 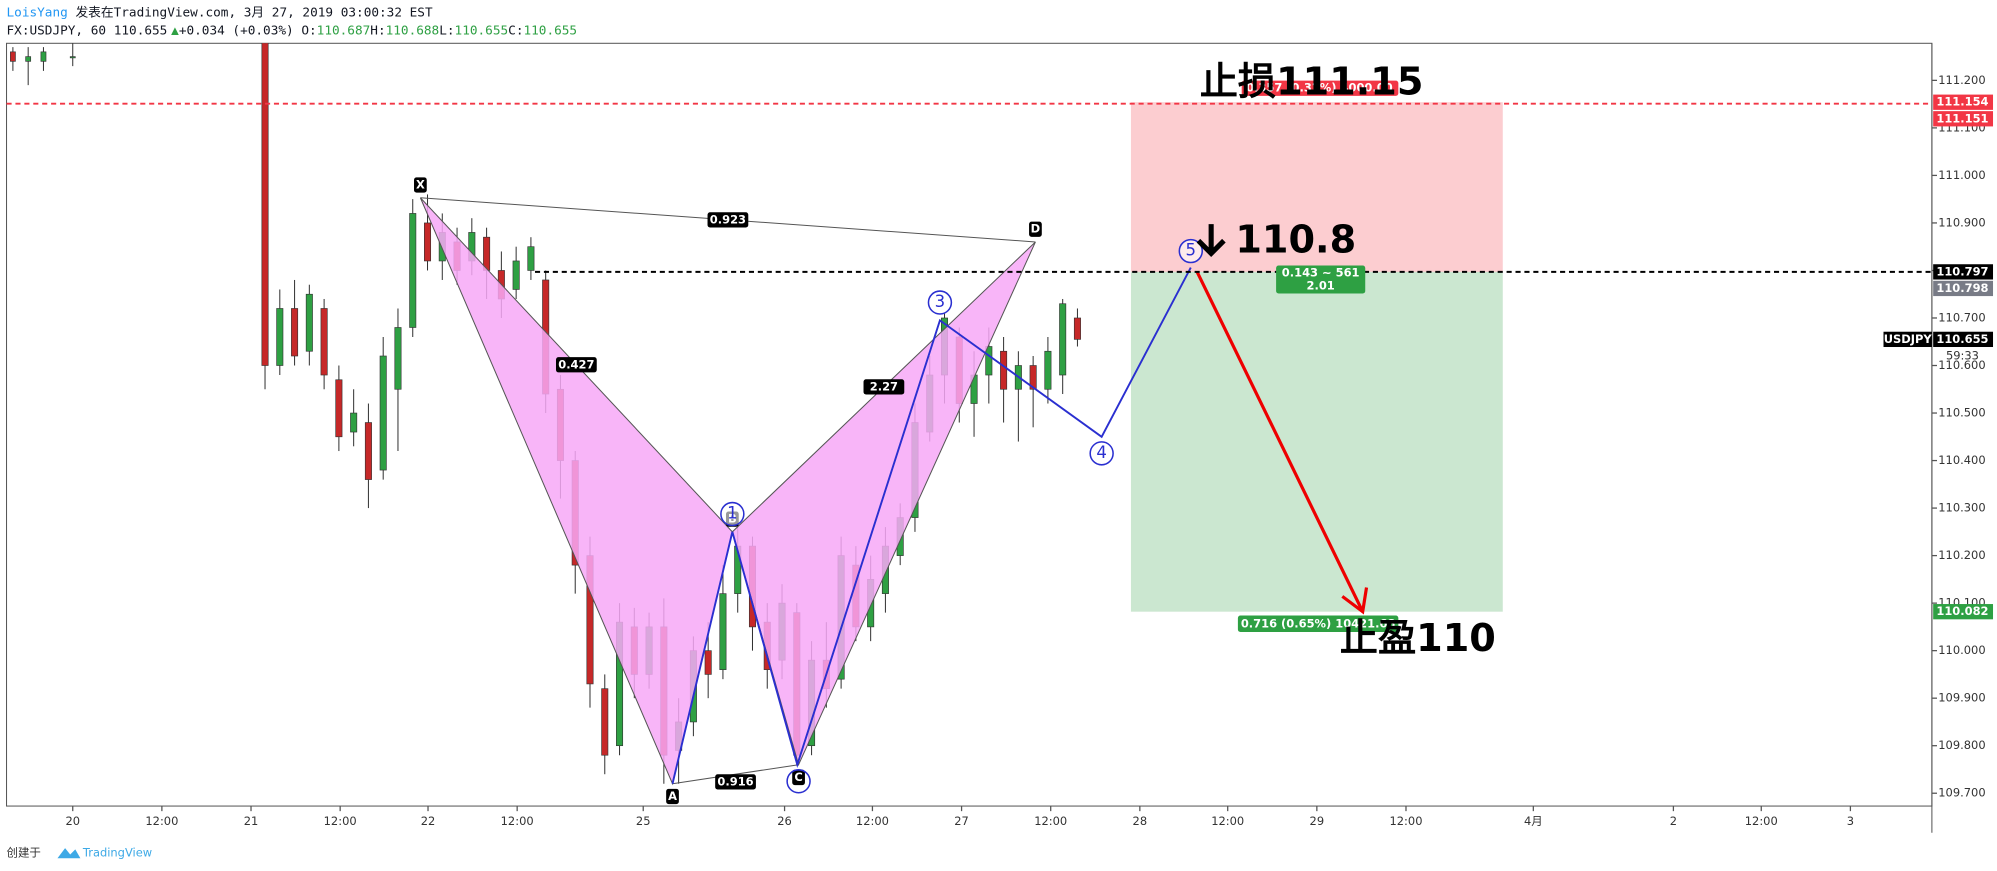 What do you see at coordinates (37, 12) in the screenshot?
I see `author: LoisYang` at bounding box center [37, 12].